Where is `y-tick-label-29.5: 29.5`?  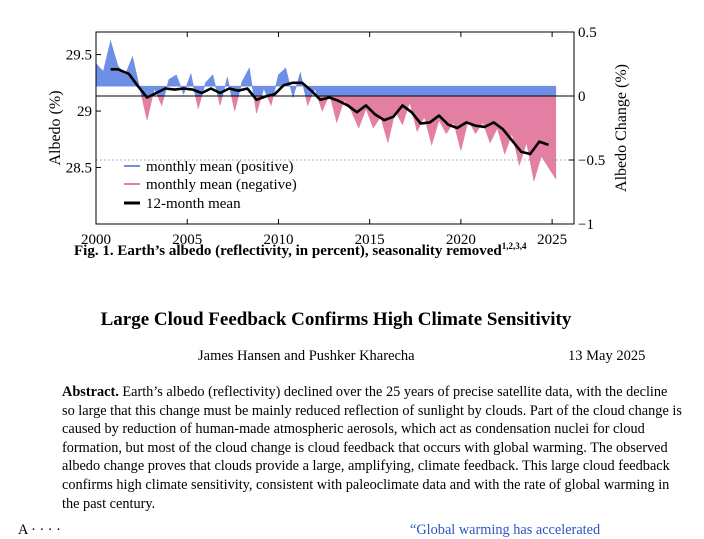
y-tick-label-29.5: 29.5 is located at coordinates (79, 56).